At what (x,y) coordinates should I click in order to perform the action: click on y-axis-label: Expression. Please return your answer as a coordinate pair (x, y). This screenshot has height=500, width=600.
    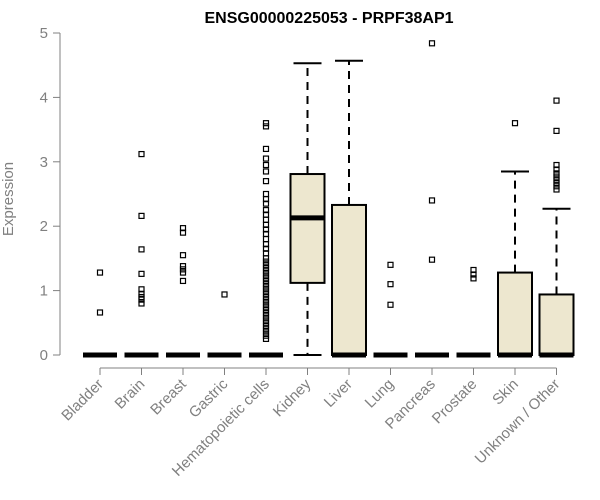
    Looking at the image, I should click on (8, 199).